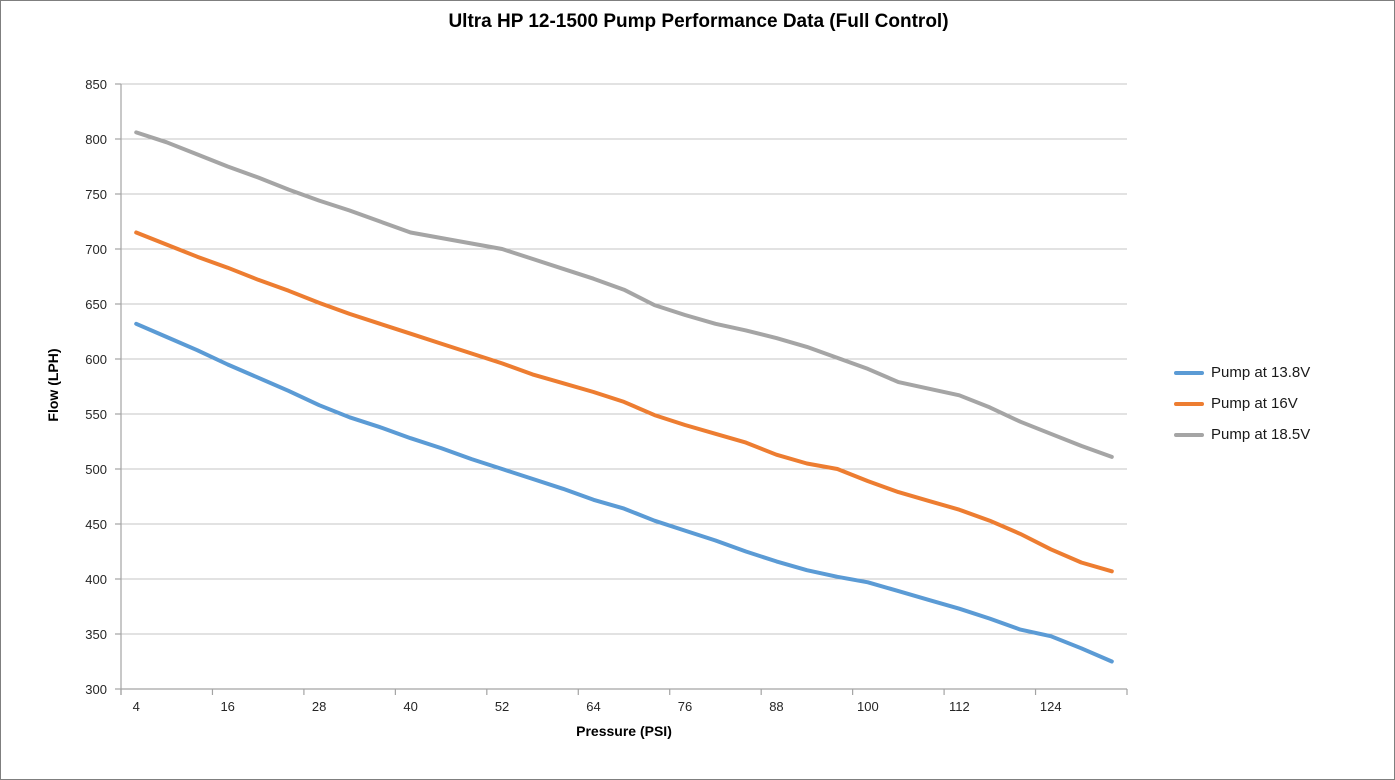 The height and width of the screenshot is (780, 1395). I want to click on legend-item-pump-at-18-5v: Pump at 18.5V, so click(1281, 434).